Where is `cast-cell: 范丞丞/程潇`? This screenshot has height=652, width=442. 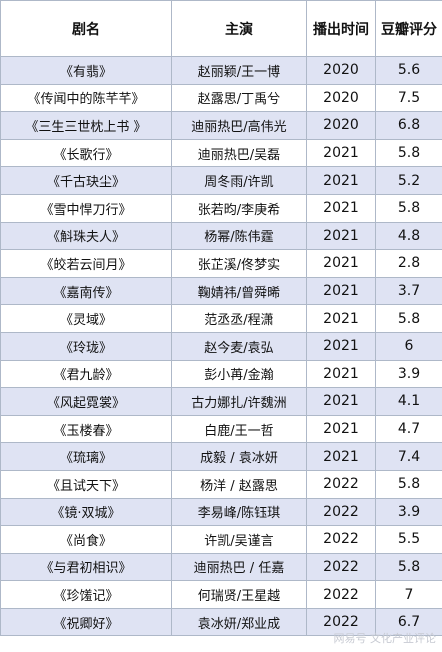
cast-cell: 范丞丞/程潇 is located at coordinates (239, 318).